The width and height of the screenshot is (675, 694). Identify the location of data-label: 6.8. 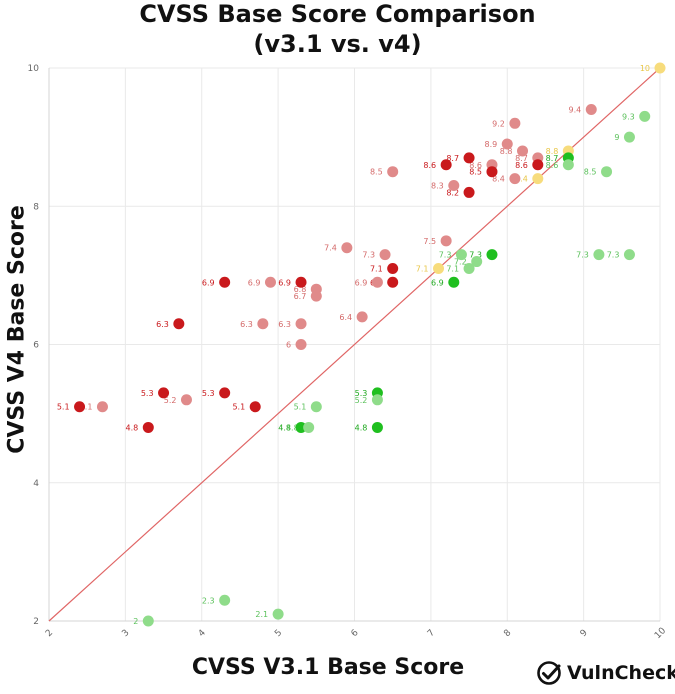
(300, 289).